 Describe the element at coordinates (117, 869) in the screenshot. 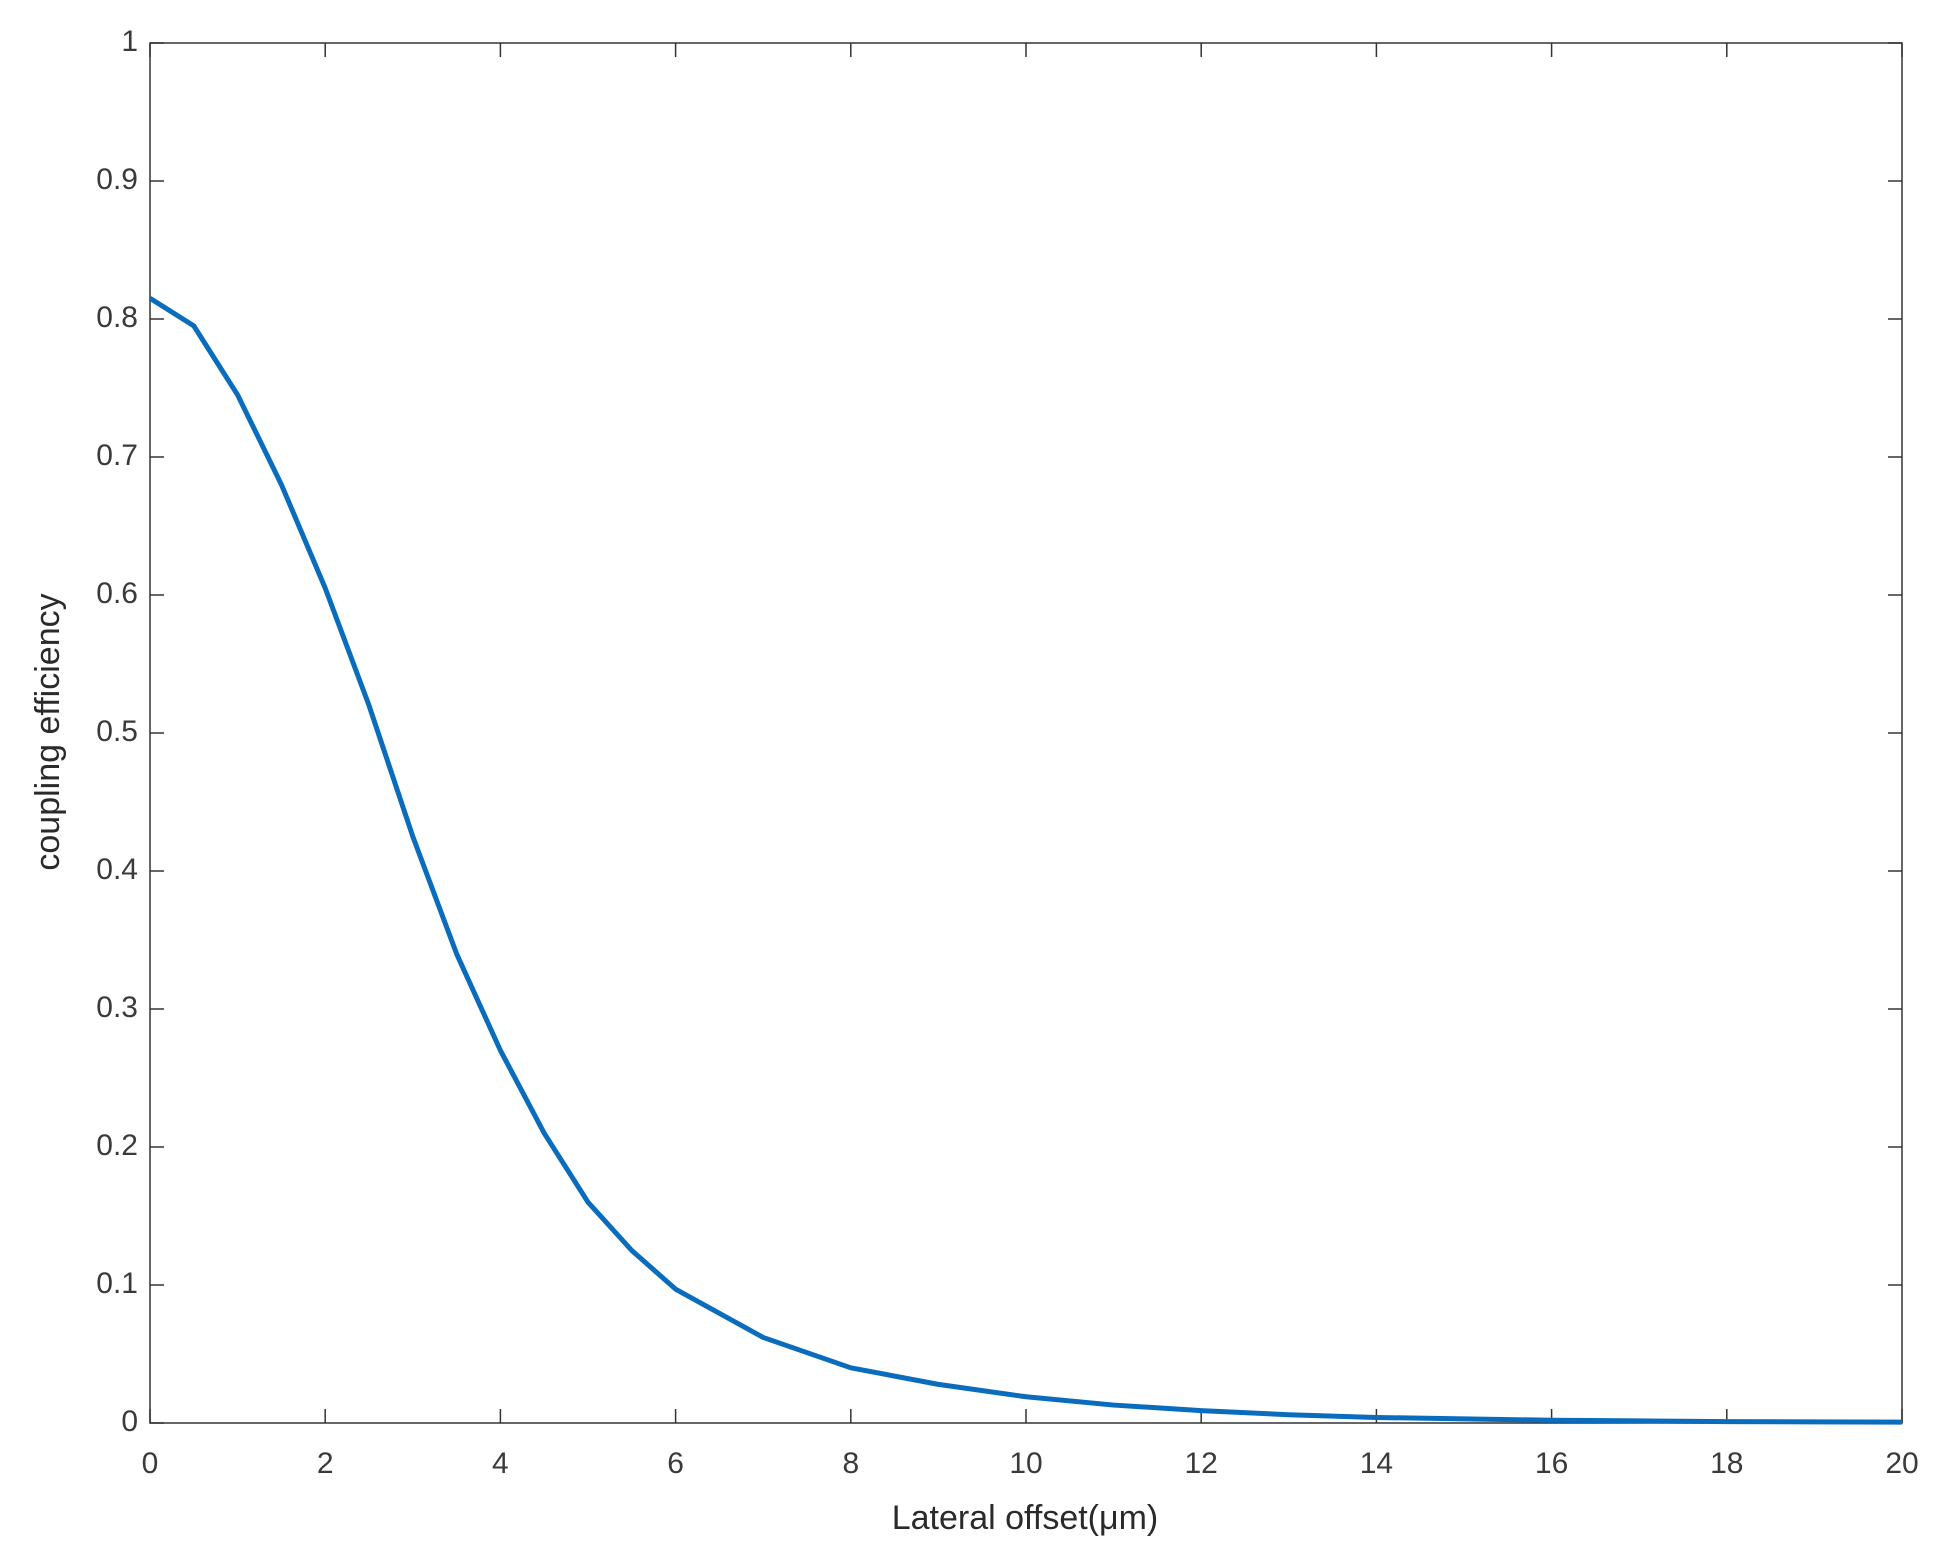

I see `y-tick-label: 0.4` at that location.